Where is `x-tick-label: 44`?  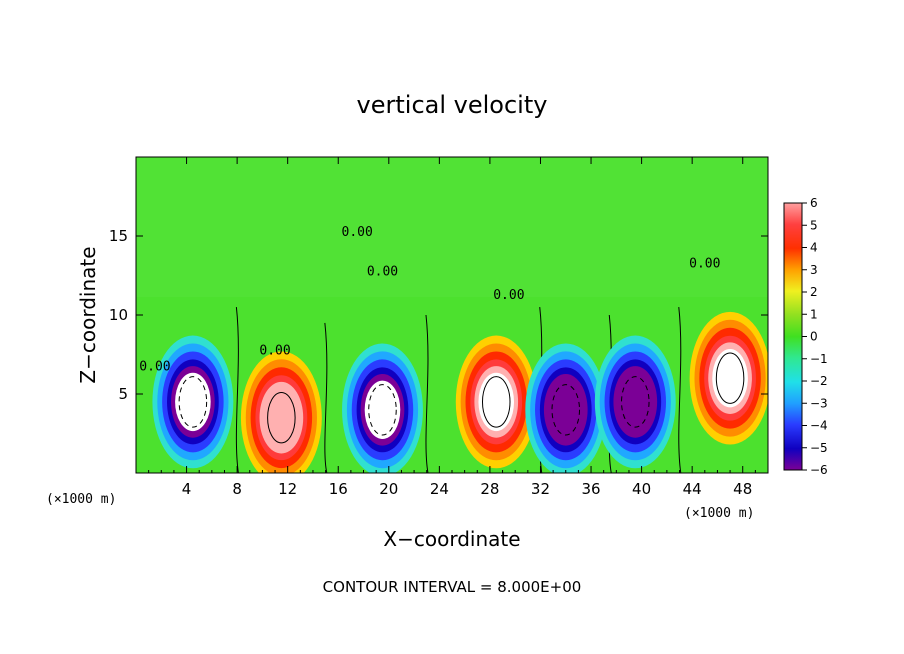
x-tick-label: 44 is located at coordinates (692, 489).